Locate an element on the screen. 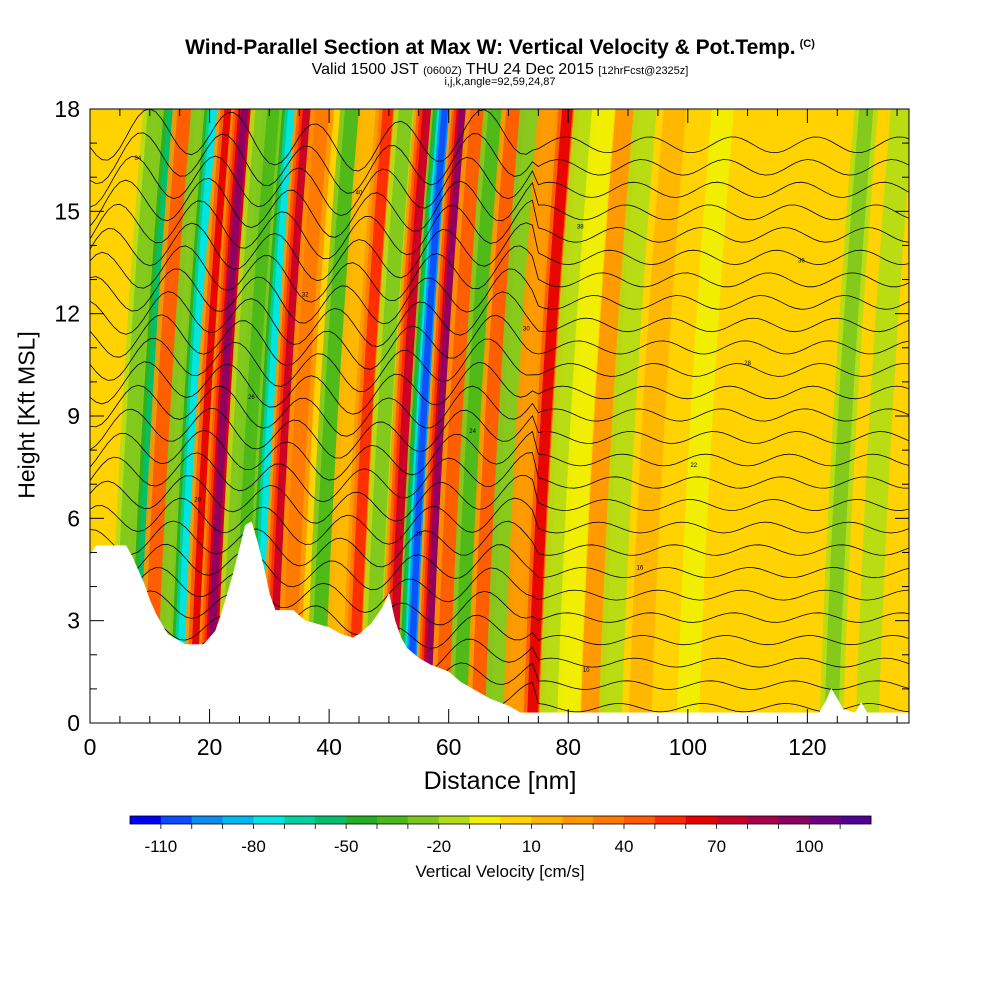  contour-label: 40 is located at coordinates (359, 193).